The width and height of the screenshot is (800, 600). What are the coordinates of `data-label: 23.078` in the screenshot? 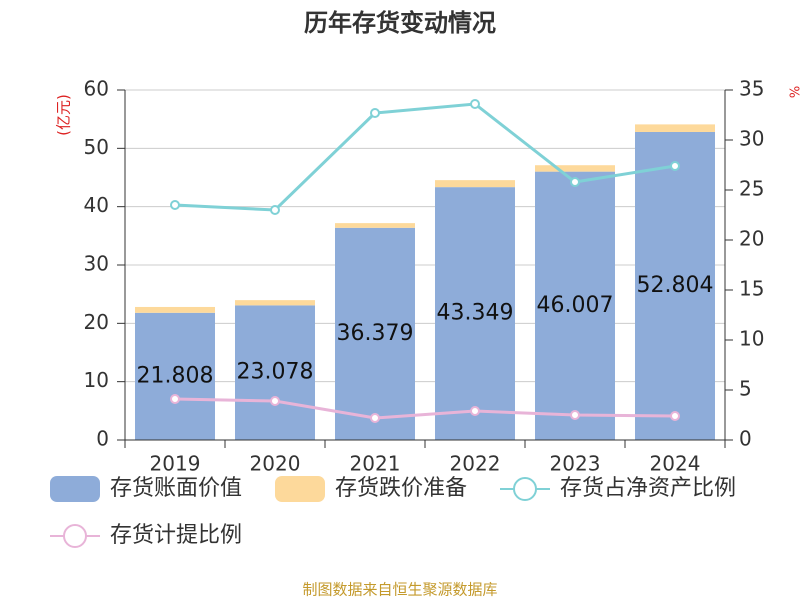 It's located at (275, 372).